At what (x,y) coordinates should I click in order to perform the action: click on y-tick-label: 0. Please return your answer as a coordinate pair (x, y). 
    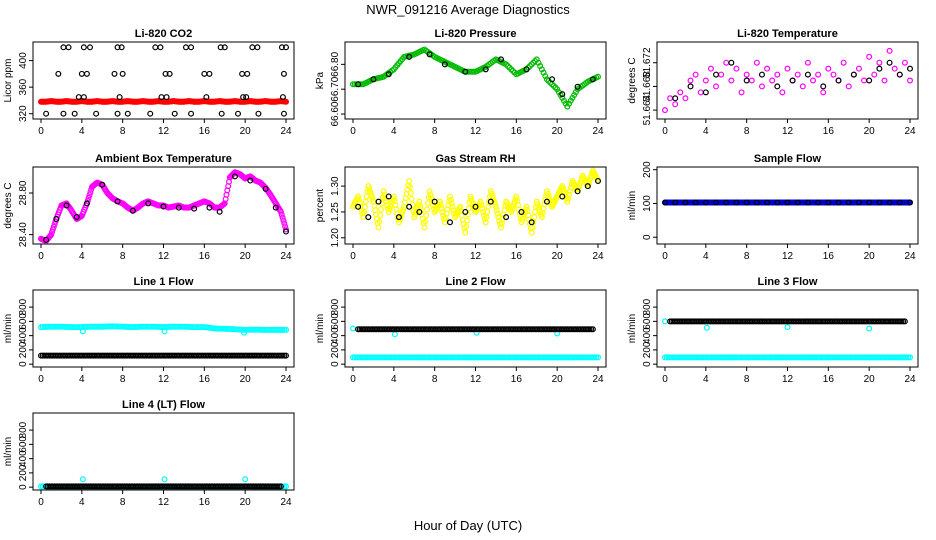
    Looking at the image, I should click on (647, 364).